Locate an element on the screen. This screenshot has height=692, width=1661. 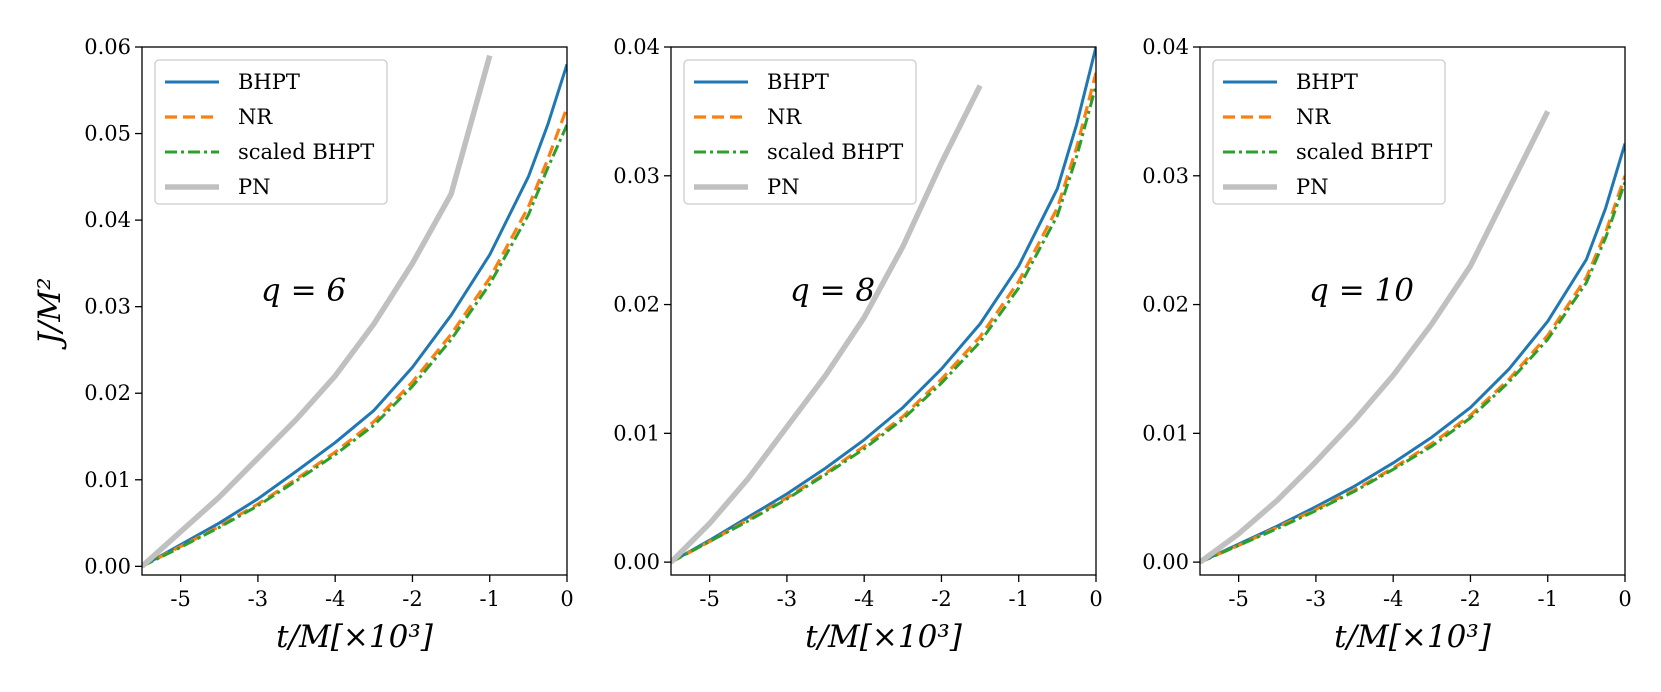
annotation: q = 6 is located at coordinates (303, 290).